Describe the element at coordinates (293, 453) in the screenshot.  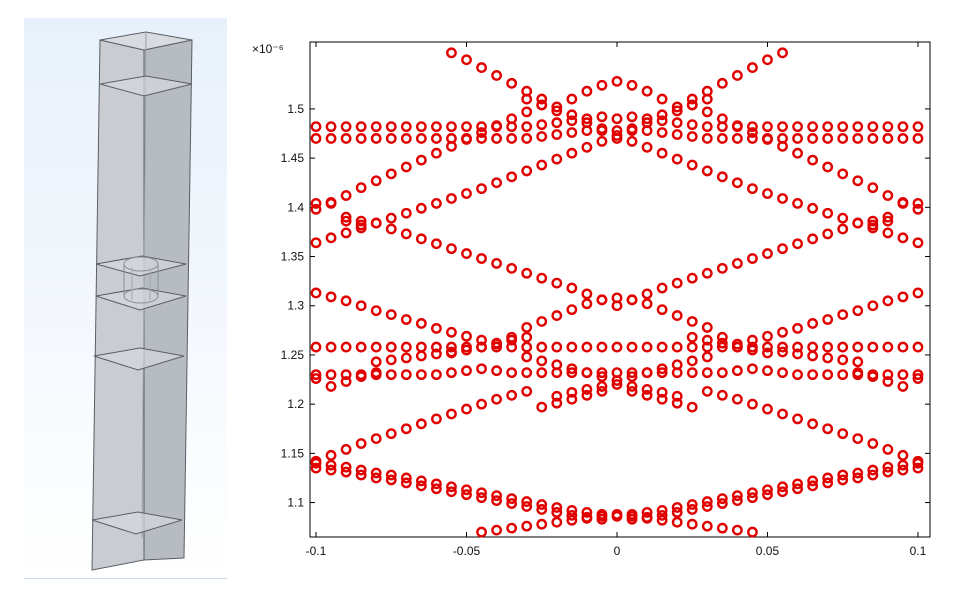
I see `y-tick-label: 1.15` at that location.